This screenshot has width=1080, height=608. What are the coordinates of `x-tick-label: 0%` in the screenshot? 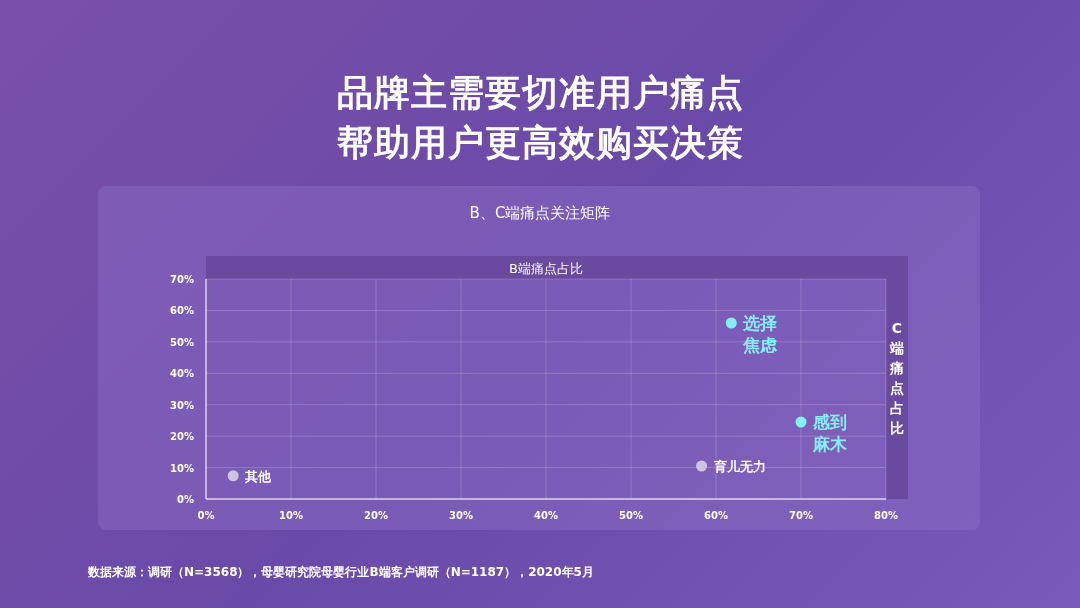 It's located at (206, 515).